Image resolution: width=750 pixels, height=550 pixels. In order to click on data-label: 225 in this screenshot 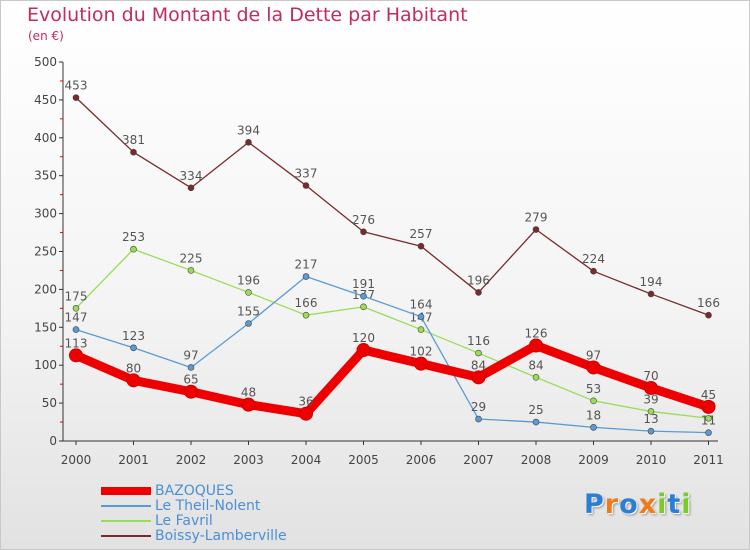, I will do `click(191, 258)`.